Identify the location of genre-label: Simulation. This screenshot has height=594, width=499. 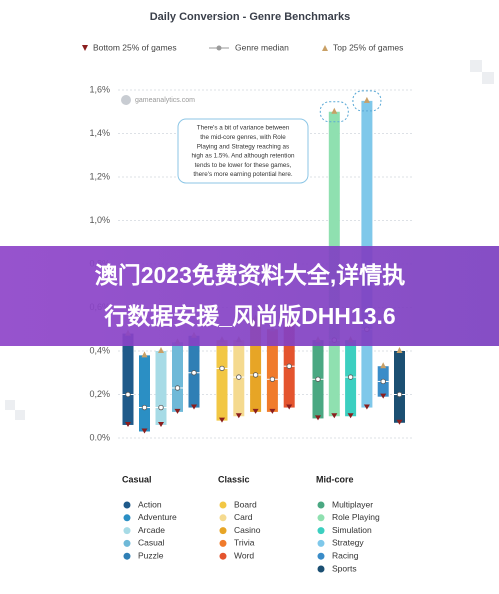
(352, 530).